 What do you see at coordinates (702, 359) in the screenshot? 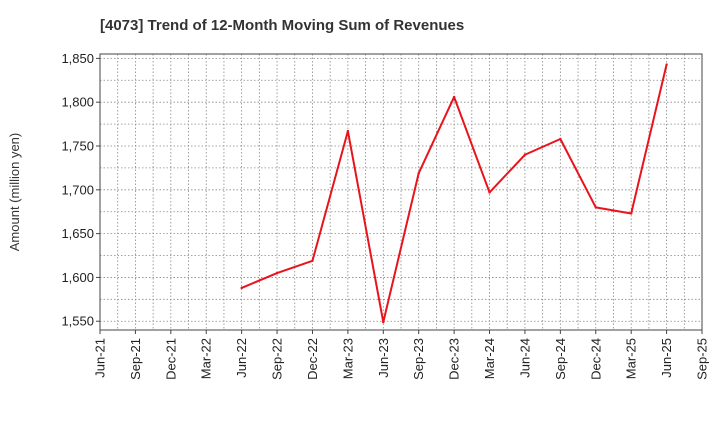
I see `x-tick-label: Sep-25` at bounding box center [702, 359].